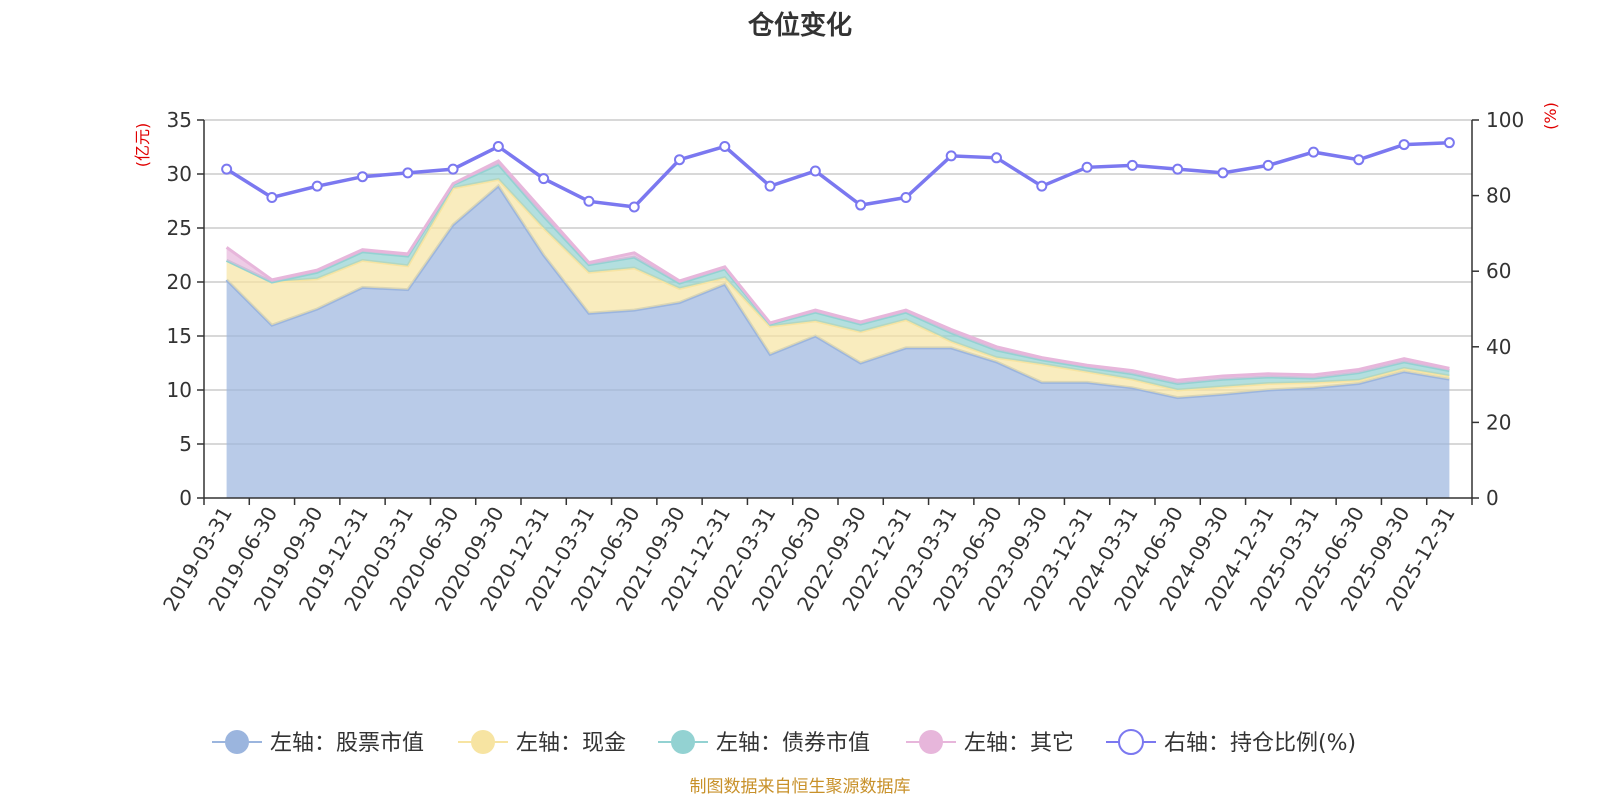  Describe the element at coordinates (179, 120) in the screenshot. I see `left-tick-label: 35` at that location.